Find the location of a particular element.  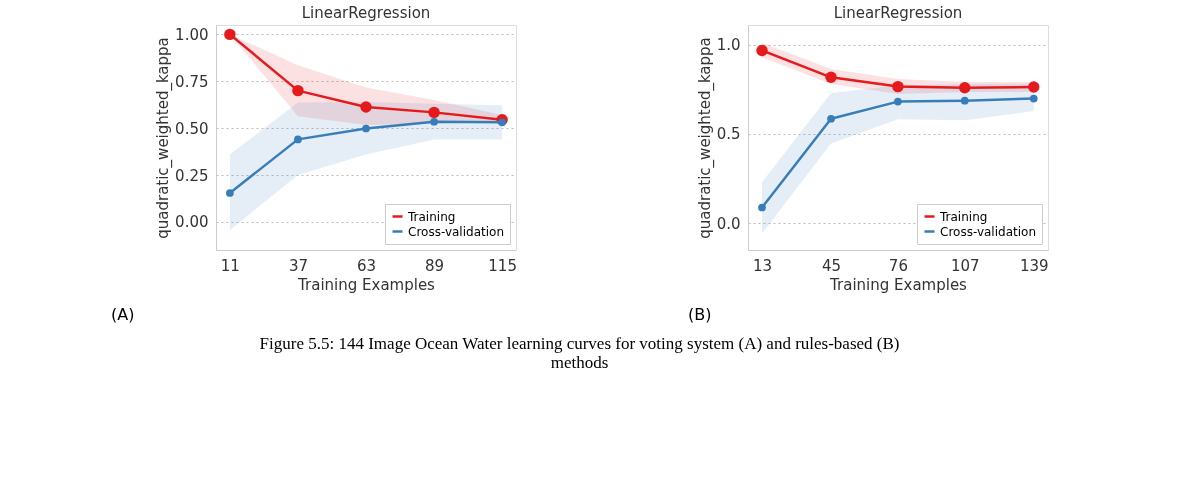

y-tick-label: 0.50 is located at coordinates (192, 128).